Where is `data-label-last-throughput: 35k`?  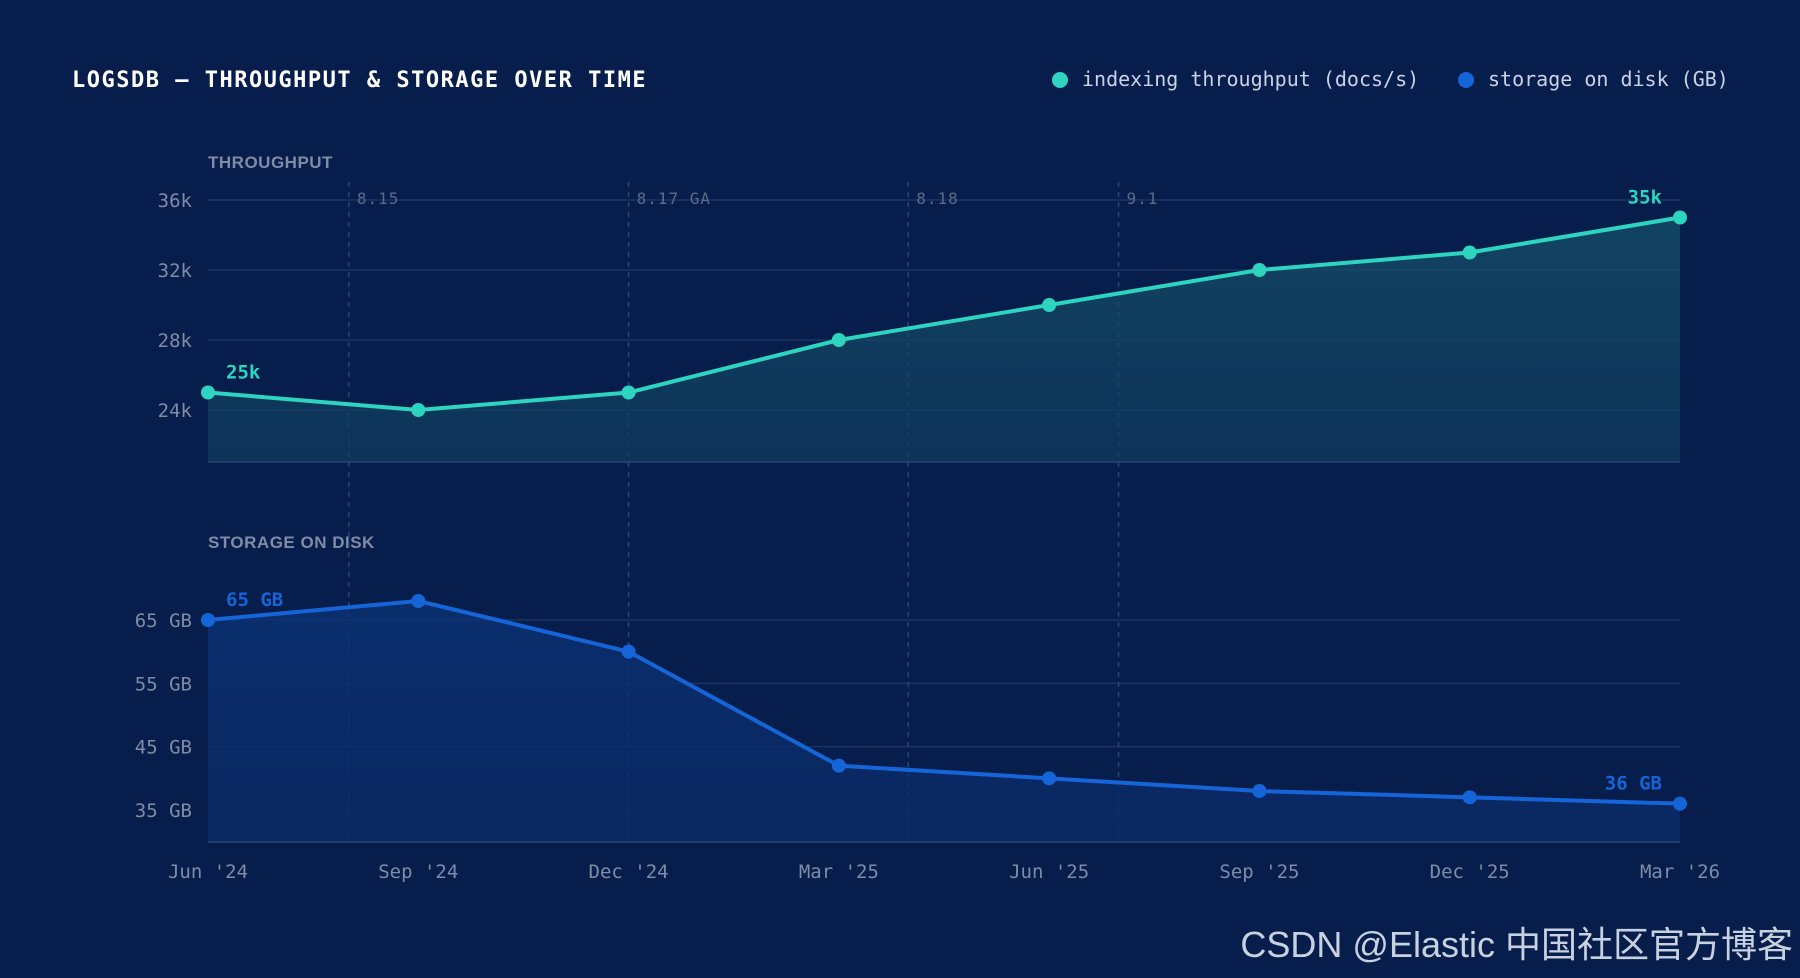
data-label-last-throughput: 35k is located at coordinates (1645, 198).